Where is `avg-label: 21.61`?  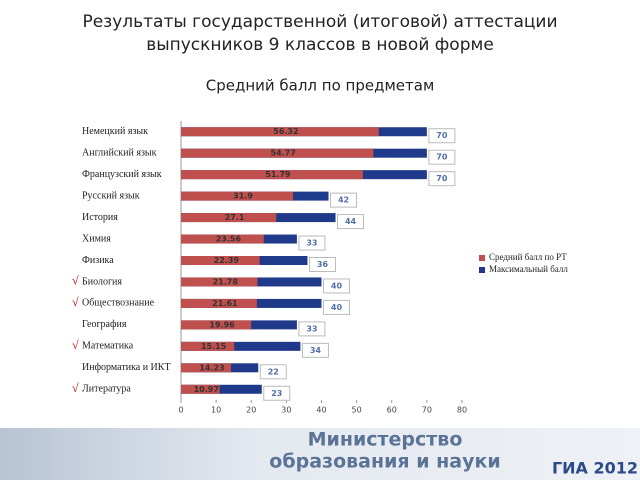
avg-label: 21.61 is located at coordinates (225, 303).